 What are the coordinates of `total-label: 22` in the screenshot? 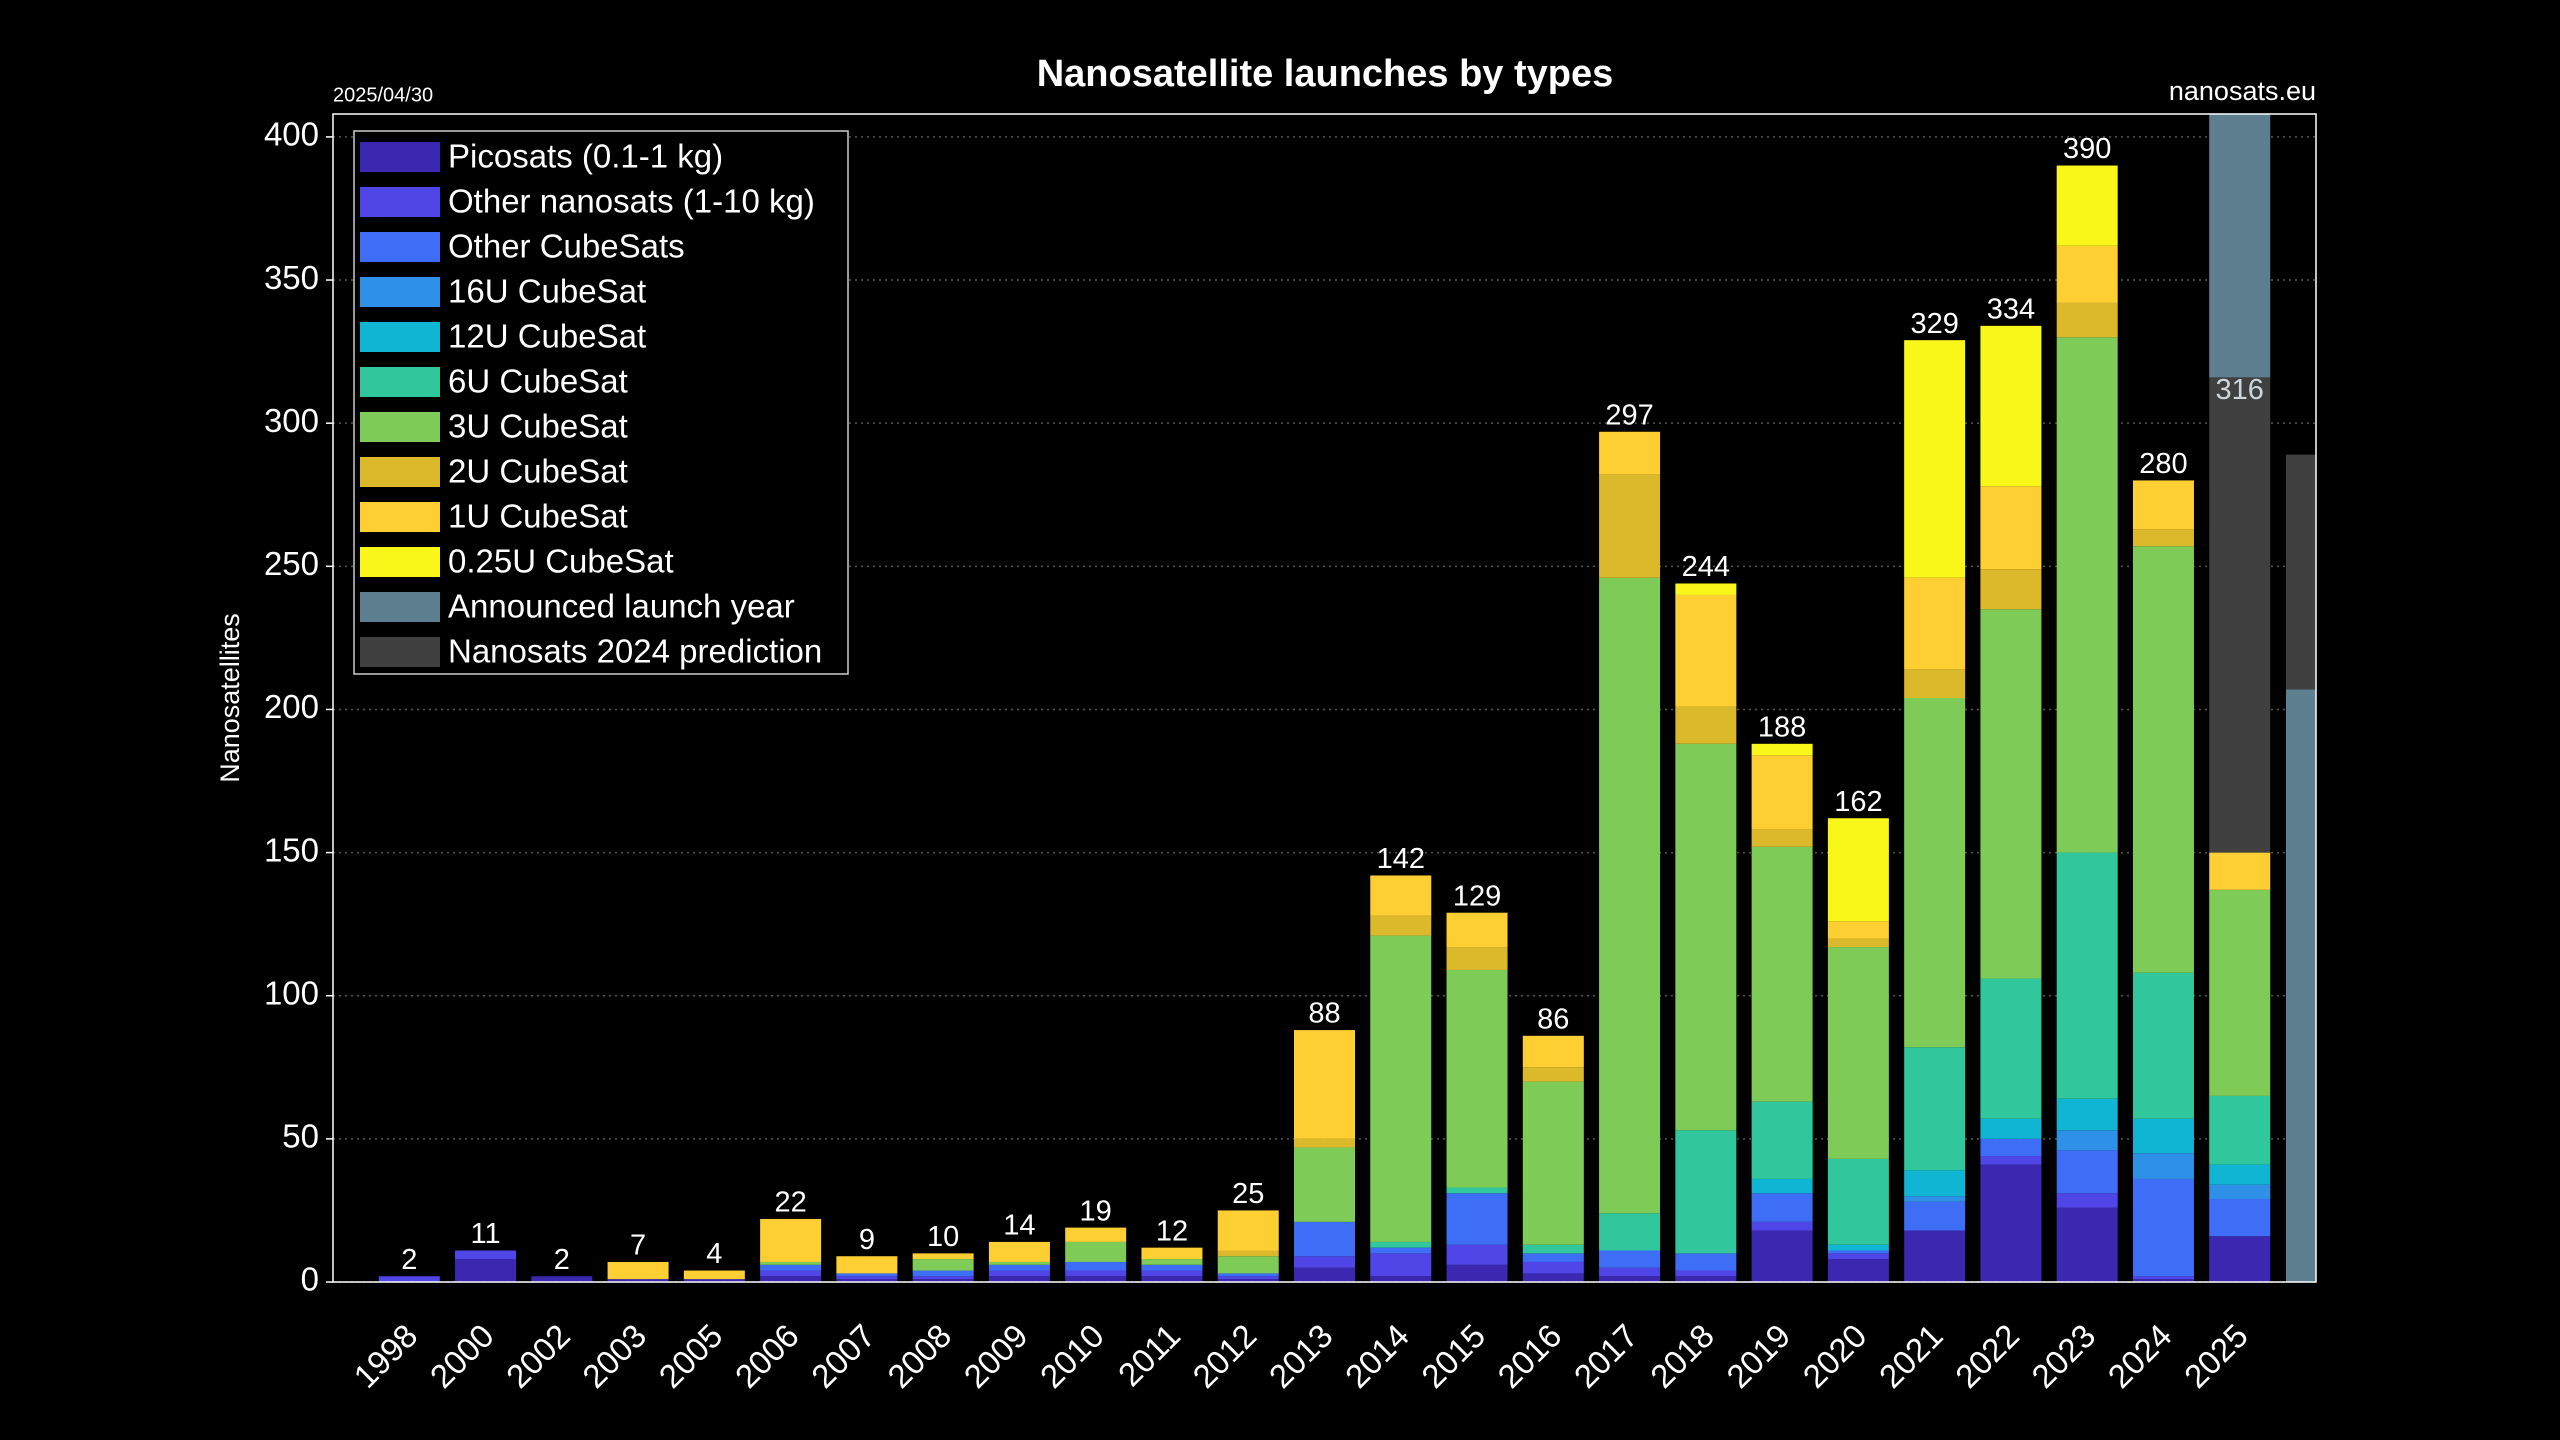 It's located at (790, 1203).